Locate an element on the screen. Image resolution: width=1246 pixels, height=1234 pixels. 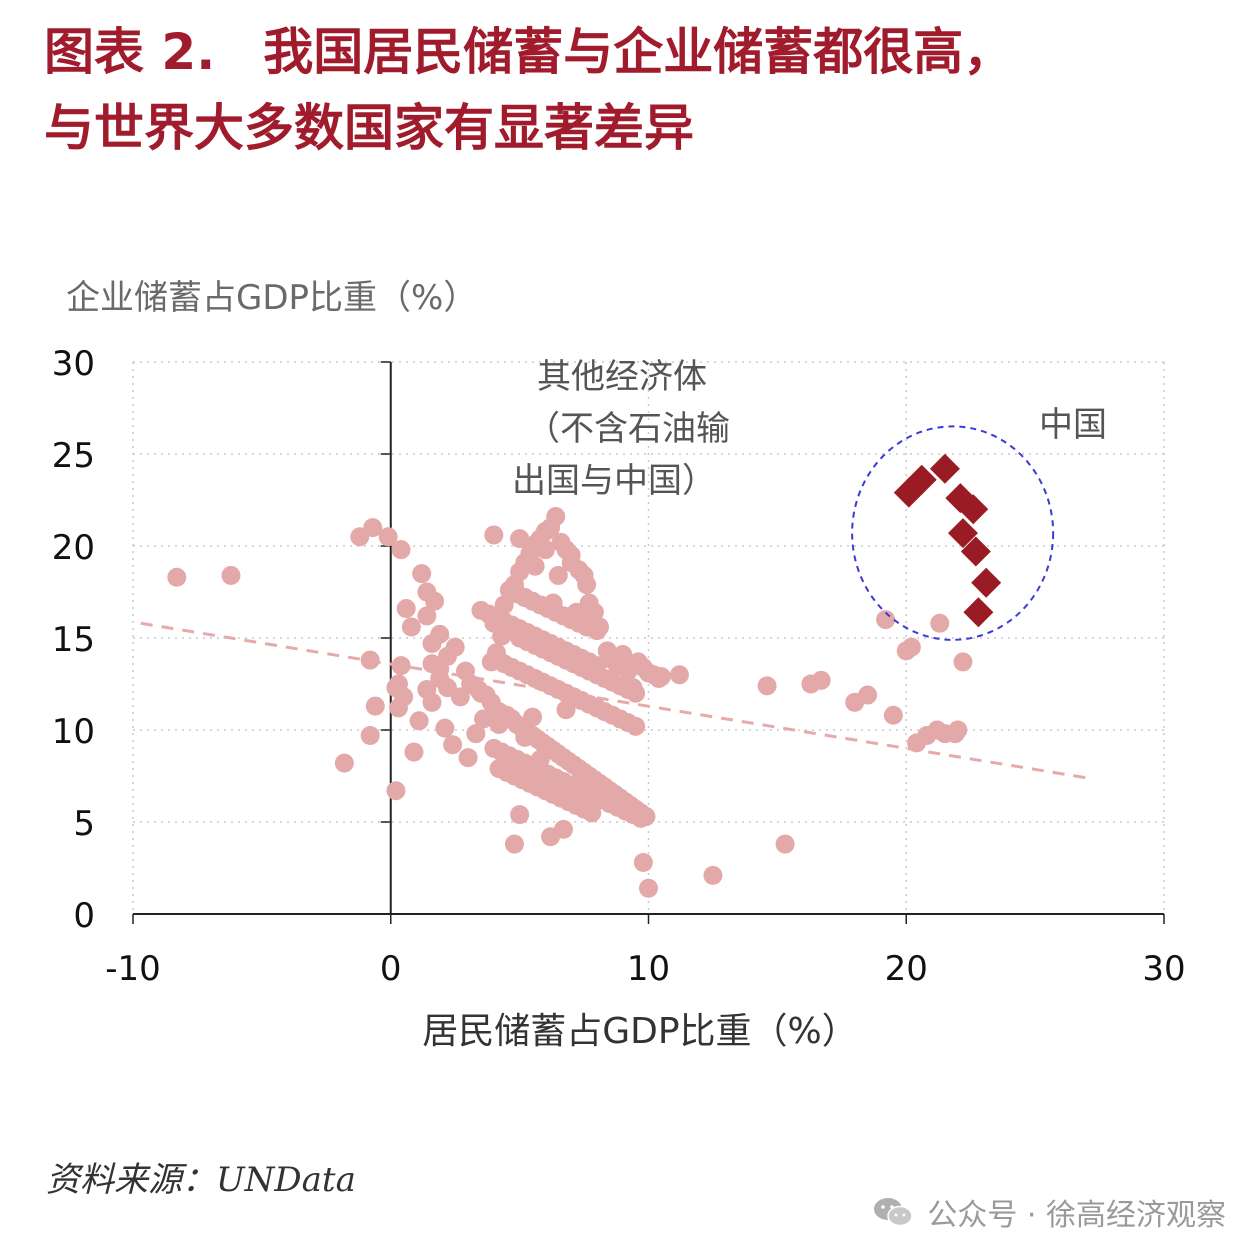
title-text-1: 我国居民储蓄与企业储蓄都很高， is located at coordinates (638, 52).